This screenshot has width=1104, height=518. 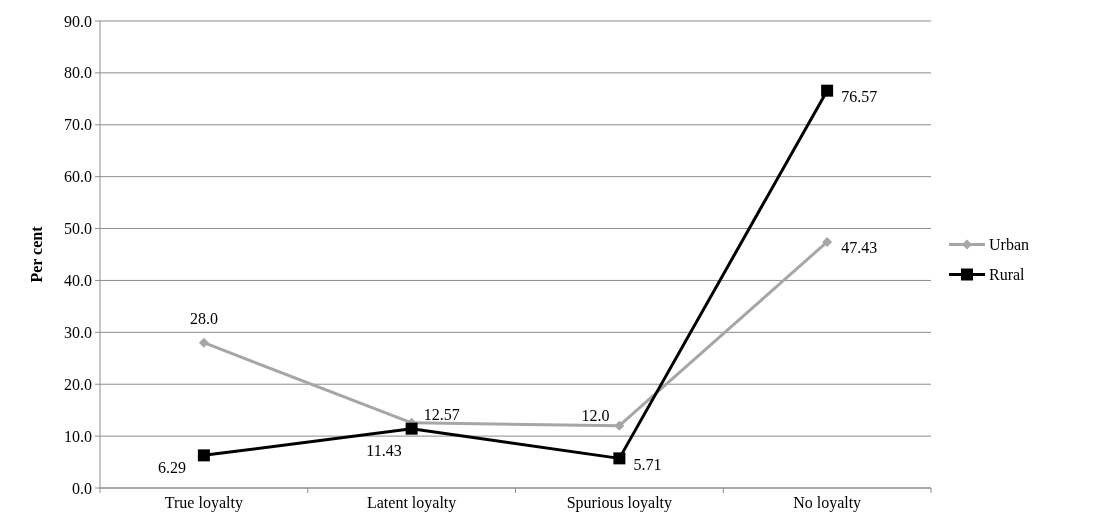 I want to click on x-tick-label: Spurious loyalty, so click(x=619, y=503).